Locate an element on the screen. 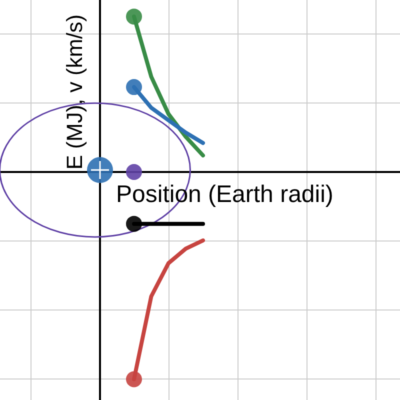 This screenshot has width=400, height=400. y-axis-title: E (MJ), v (km/s) is located at coordinates (74, 92).